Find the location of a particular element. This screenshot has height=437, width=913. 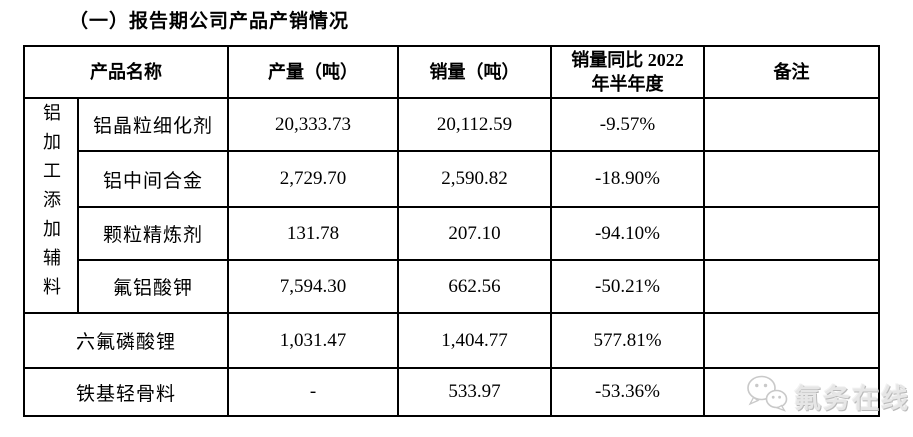

yoy-cell: -50.21% is located at coordinates (627, 286).